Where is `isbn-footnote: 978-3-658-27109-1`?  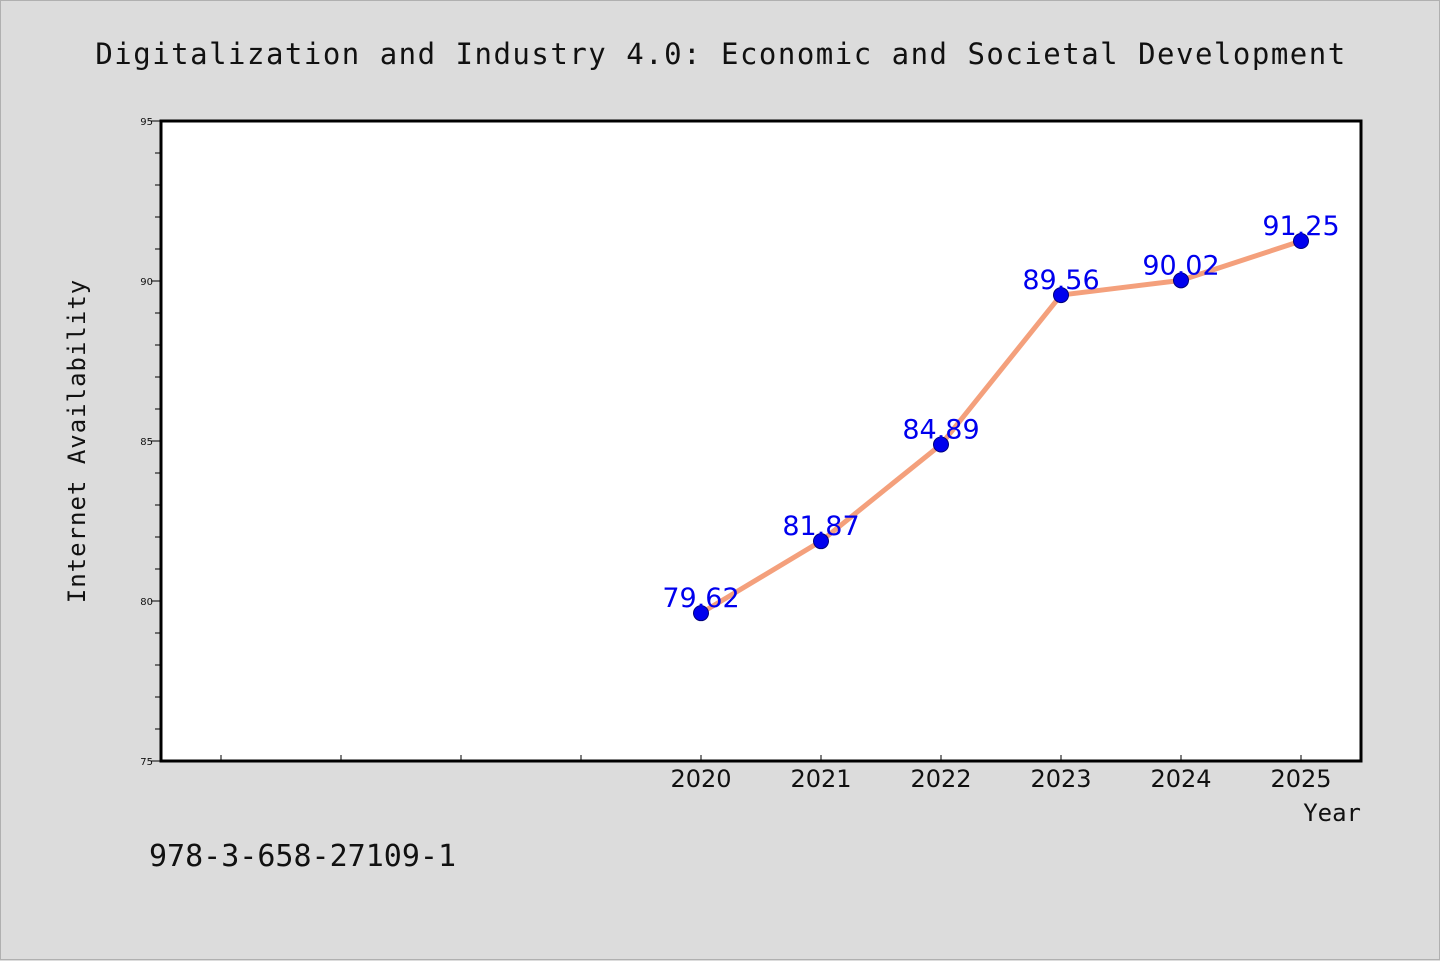 isbn-footnote: 978-3-658-27109-1 is located at coordinates (302, 856).